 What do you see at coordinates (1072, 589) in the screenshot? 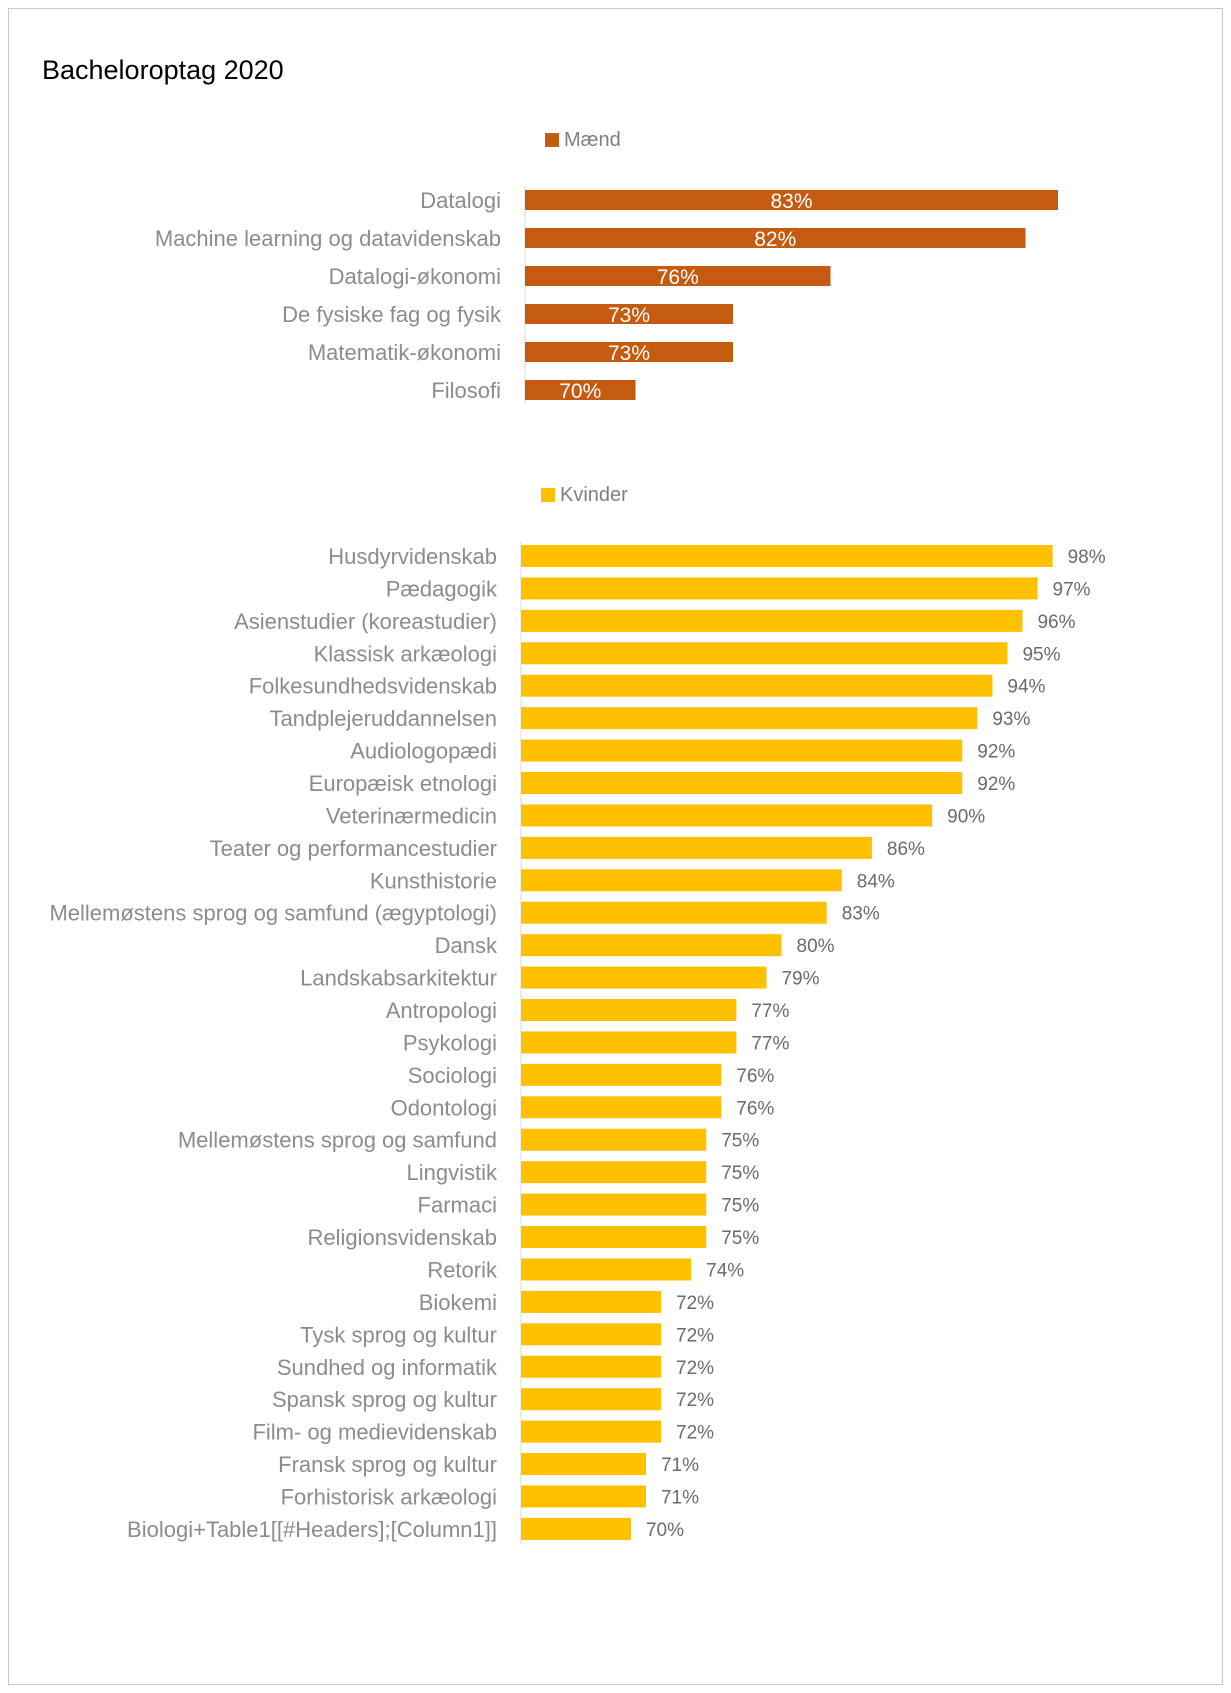
I see `women-data-label: 97%` at bounding box center [1072, 589].